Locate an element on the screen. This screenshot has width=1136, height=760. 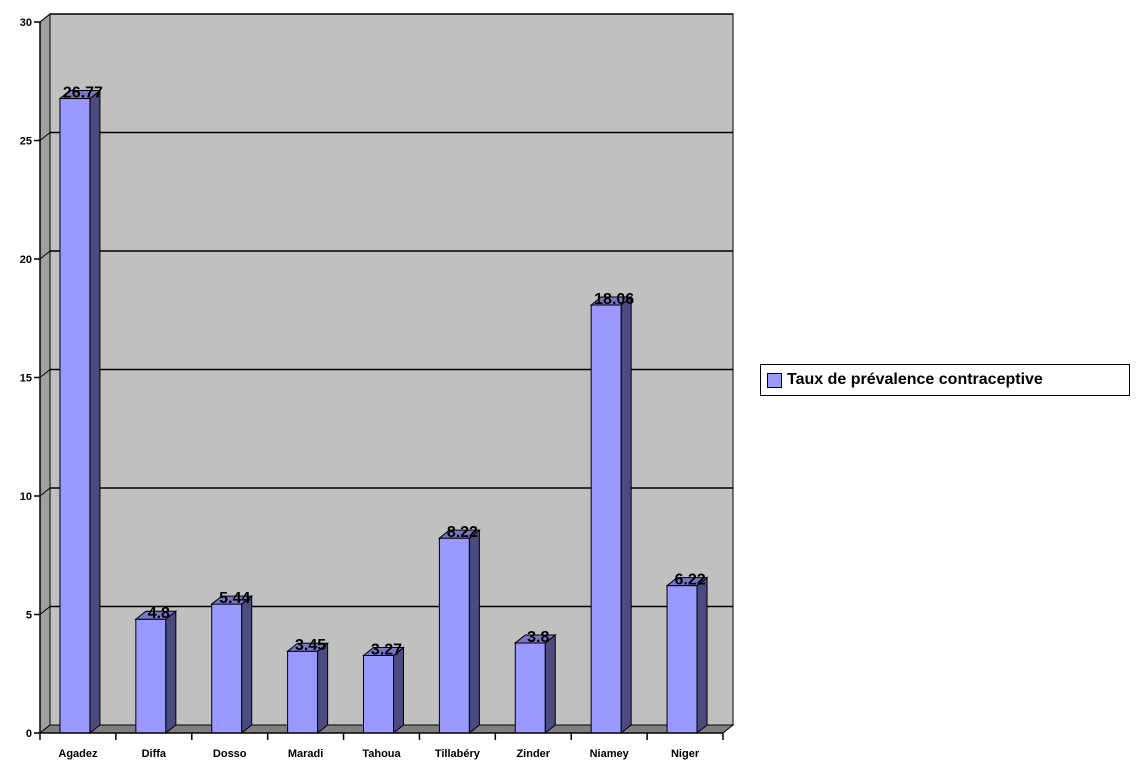
data-label: 8.22 is located at coordinates (462, 532).